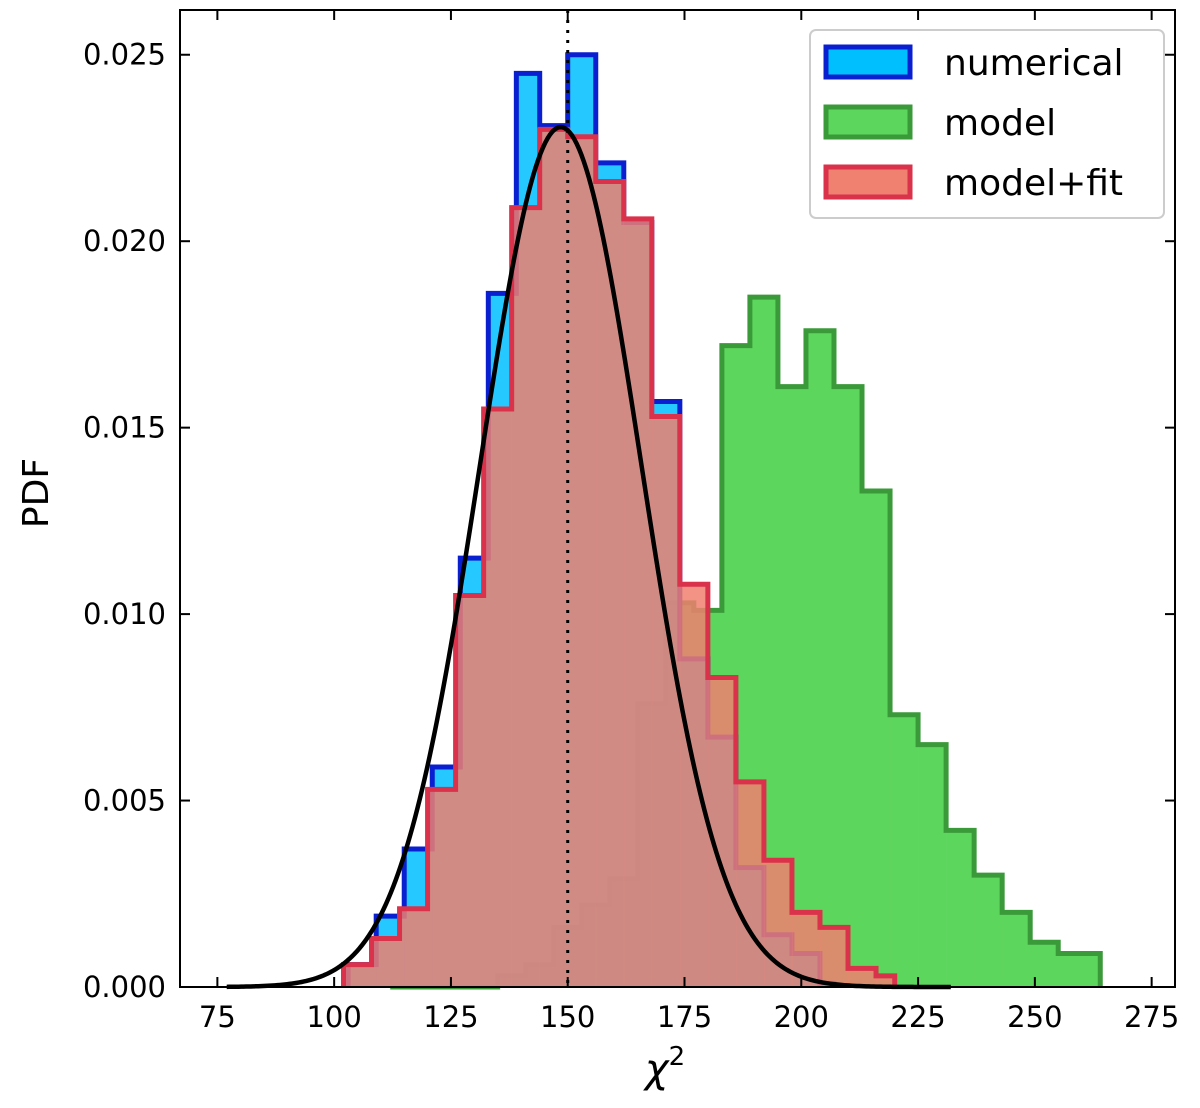 This screenshot has height=1108, width=1200. What do you see at coordinates (1151, 1017) in the screenshot?
I see `x-tick-label: 275` at bounding box center [1151, 1017].